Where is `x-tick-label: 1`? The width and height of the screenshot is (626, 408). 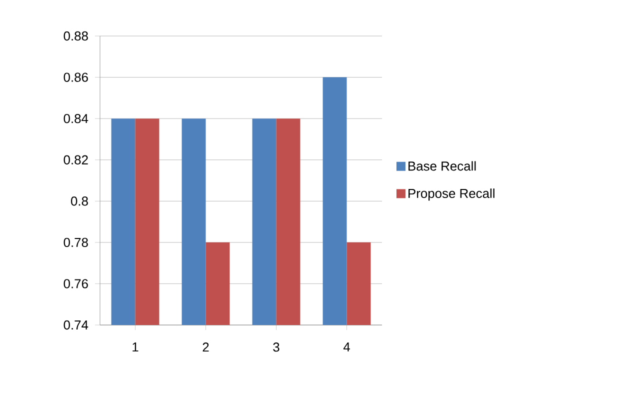
x-tick-label: 1 is located at coordinates (135, 347).